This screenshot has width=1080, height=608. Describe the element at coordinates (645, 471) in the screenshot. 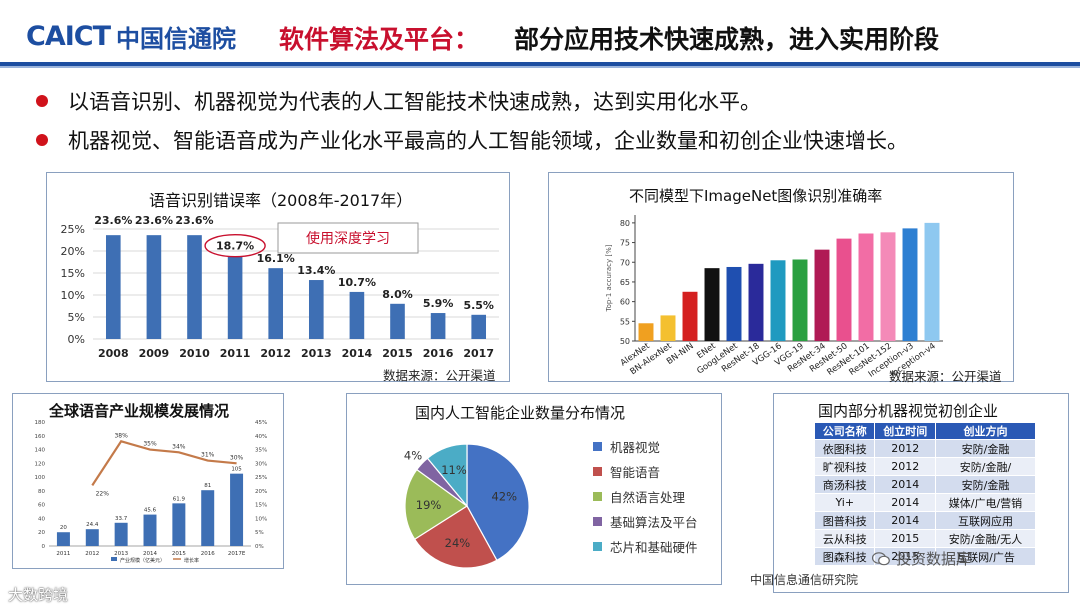

I see `legend-item: 智能语音` at that location.